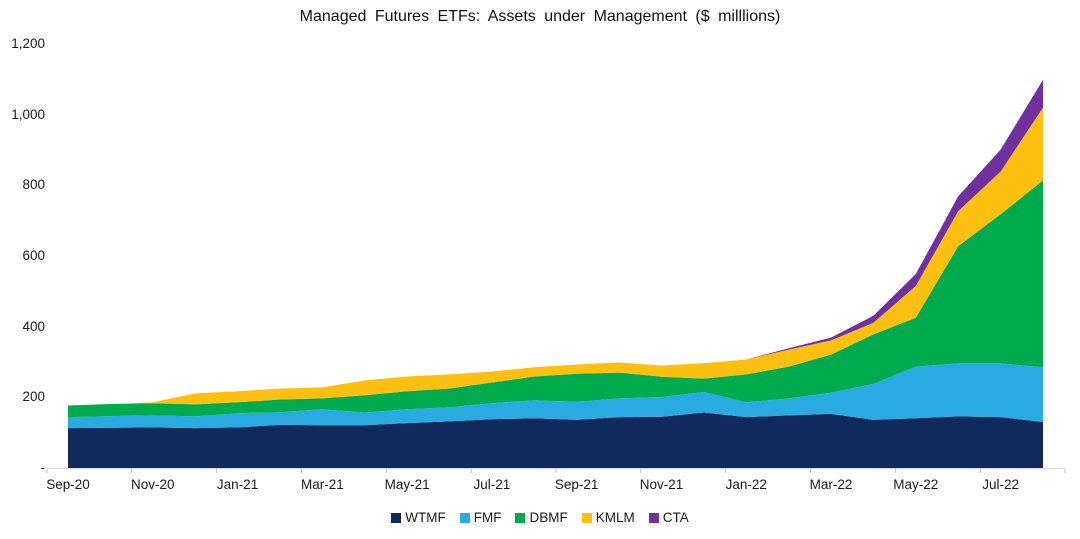 Image resolution: width=1080 pixels, height=539 pixels. I want to click on legend-swatch-kmlm, so click(586, 517).